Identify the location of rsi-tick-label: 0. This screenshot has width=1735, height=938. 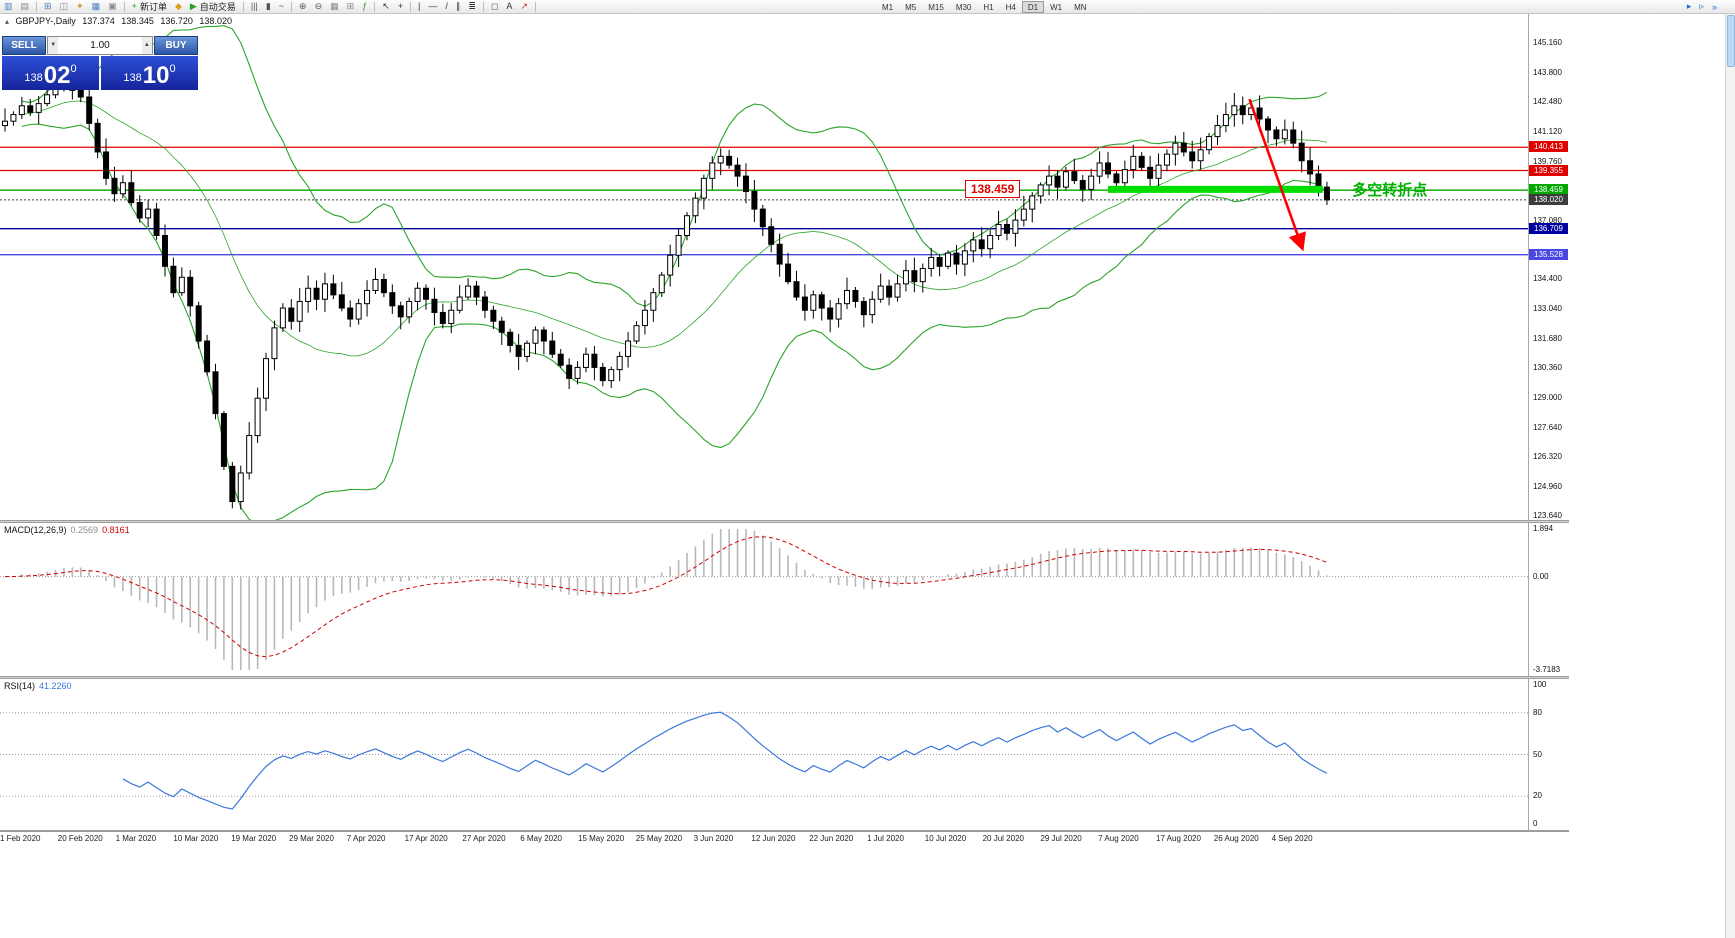
(1535, 823).